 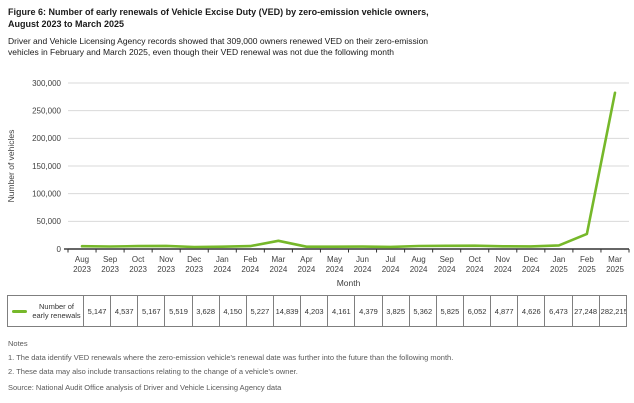 What do you see at coordinates (124, 311) in the screenshot?
I see `value-cell: 4,537` at bounding box center [124, 311].